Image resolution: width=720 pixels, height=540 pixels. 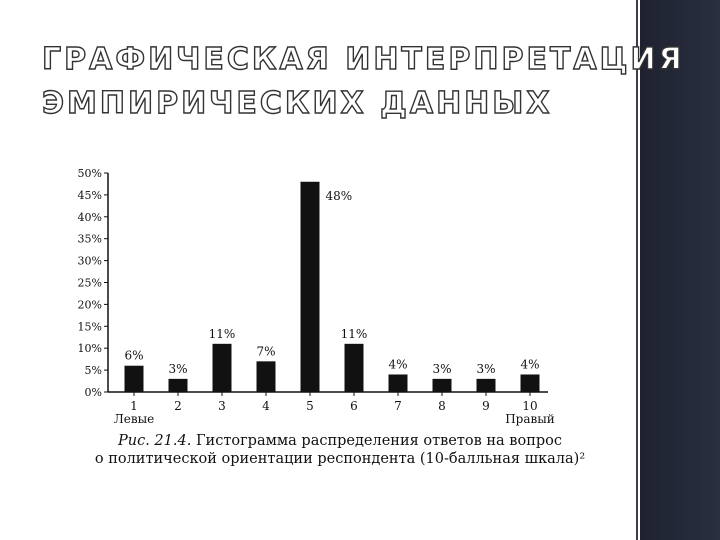 I want to click on y-tick-label: 30%, so click(x=90, y=261).